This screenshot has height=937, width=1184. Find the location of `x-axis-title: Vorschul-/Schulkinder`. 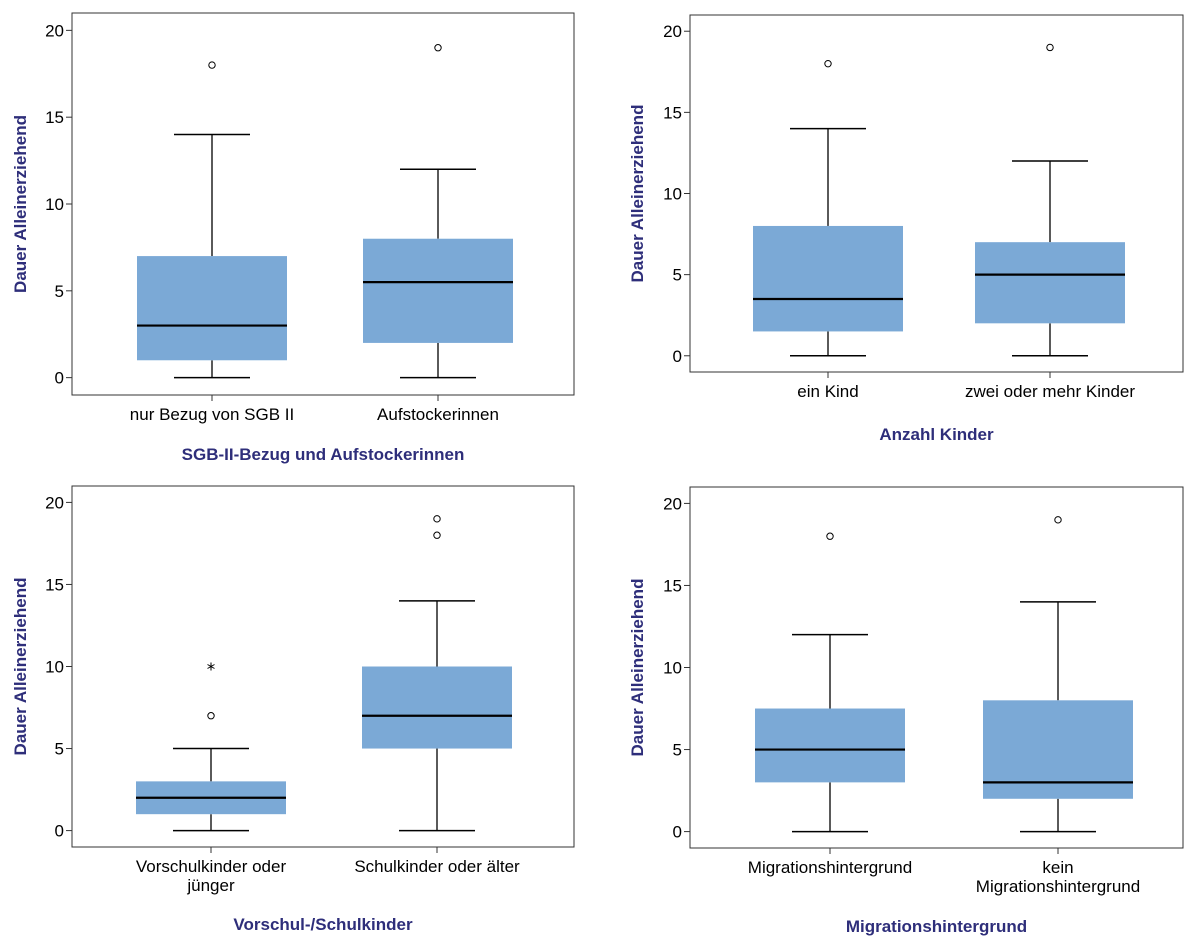

x-axis-title: Vorschul-/Schulkinder is located at coordinates (323, 924).